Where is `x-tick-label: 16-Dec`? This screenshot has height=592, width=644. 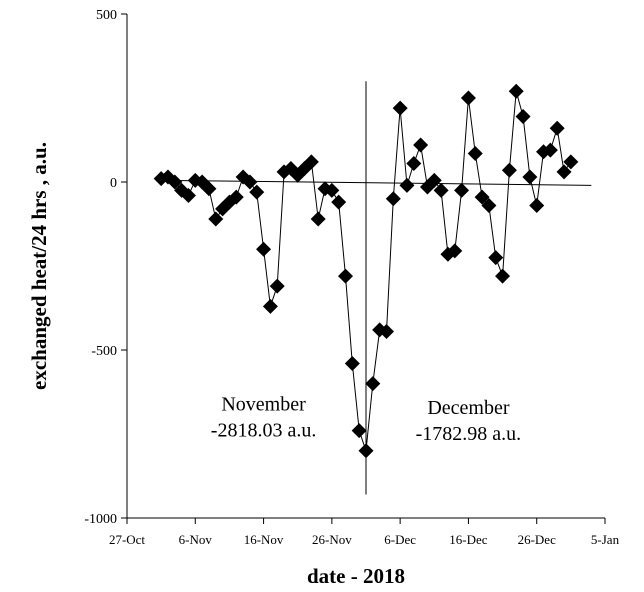
x-tick-label: 16-Dec is located at coordinates (468, 539).